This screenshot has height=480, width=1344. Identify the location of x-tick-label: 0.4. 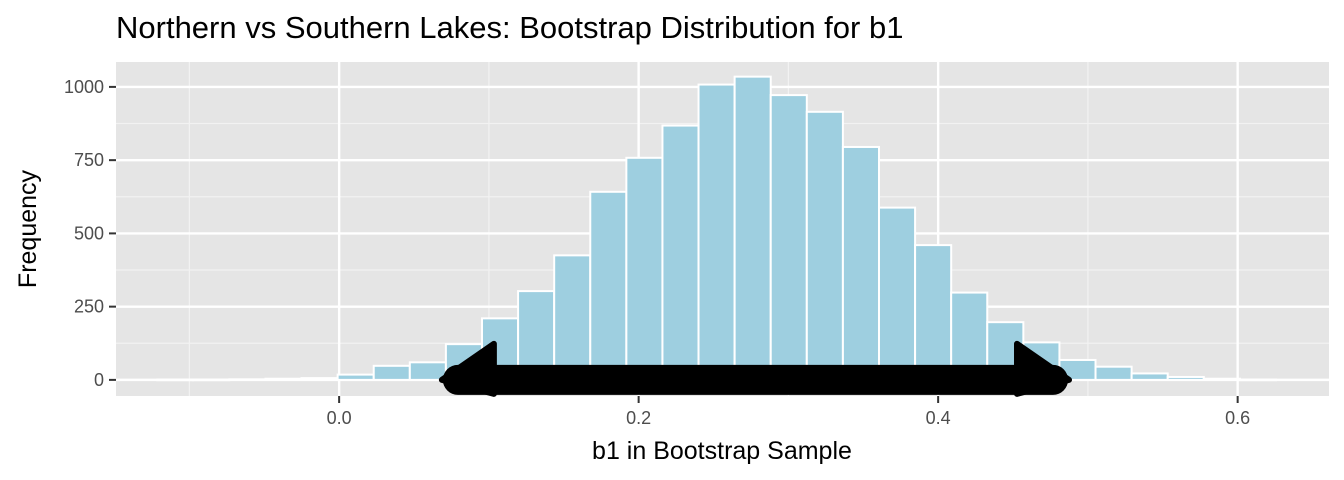
(938, 418).